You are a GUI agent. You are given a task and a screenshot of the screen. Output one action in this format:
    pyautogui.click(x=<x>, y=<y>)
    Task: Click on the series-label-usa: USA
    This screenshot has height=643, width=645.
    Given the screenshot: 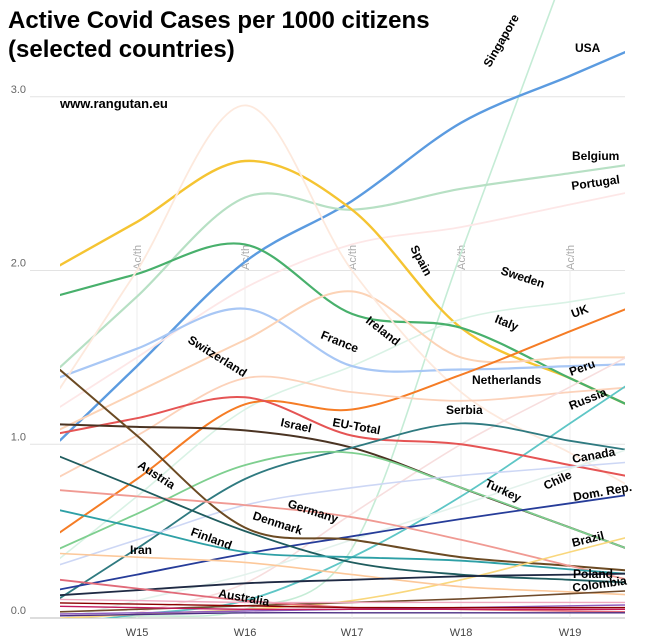 What is the action you would take?
    pyautogui.click(x=588, y=48)
    